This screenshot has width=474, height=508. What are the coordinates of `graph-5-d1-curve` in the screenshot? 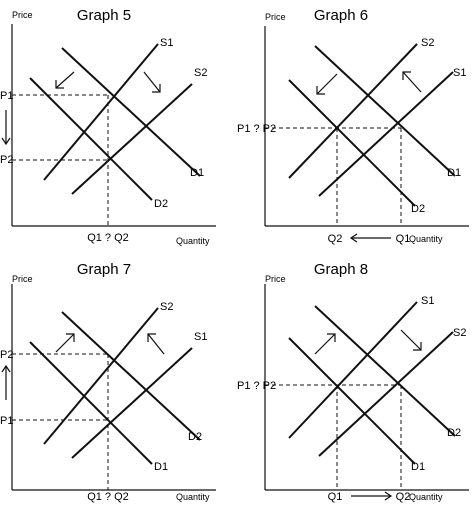 It's located at (131, 112).